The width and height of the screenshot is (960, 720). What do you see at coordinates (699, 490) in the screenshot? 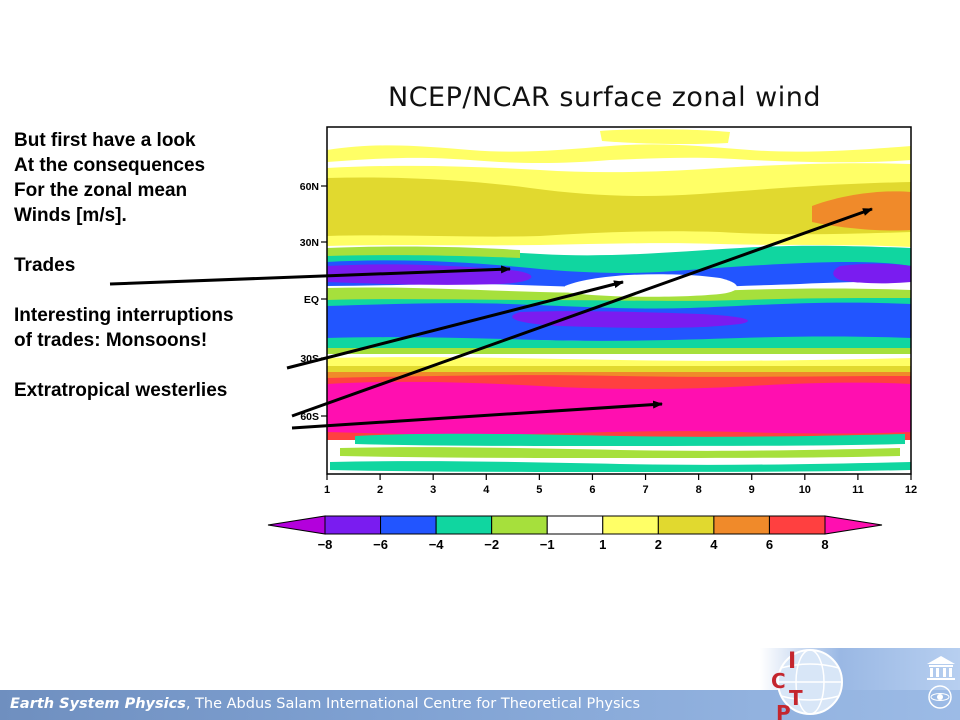
I see `x-tick-label: 8` at bounding box center [699, 490].